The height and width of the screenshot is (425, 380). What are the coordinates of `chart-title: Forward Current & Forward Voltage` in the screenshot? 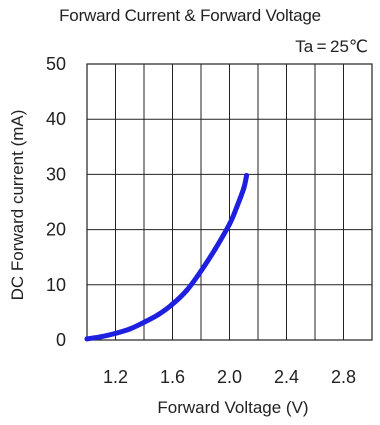 It's located at (190, 15).